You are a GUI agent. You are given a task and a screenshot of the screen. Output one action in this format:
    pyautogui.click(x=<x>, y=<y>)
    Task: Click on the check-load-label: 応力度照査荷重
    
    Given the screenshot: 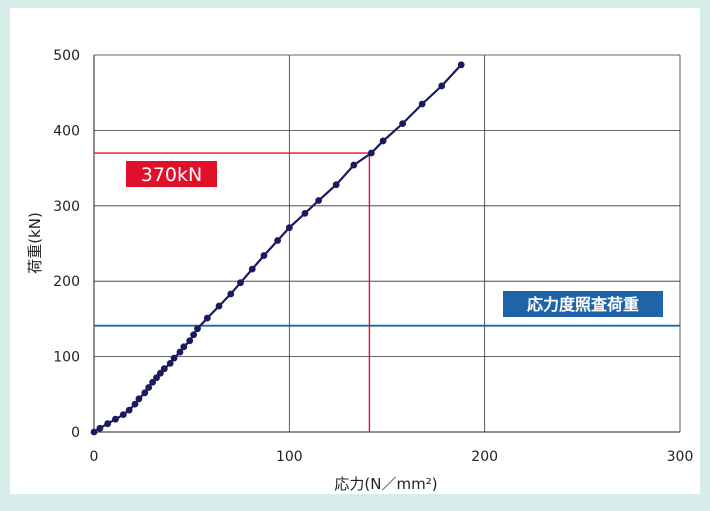 What is the action you would take?
    pyautogui.click(x=583, y=304)
    